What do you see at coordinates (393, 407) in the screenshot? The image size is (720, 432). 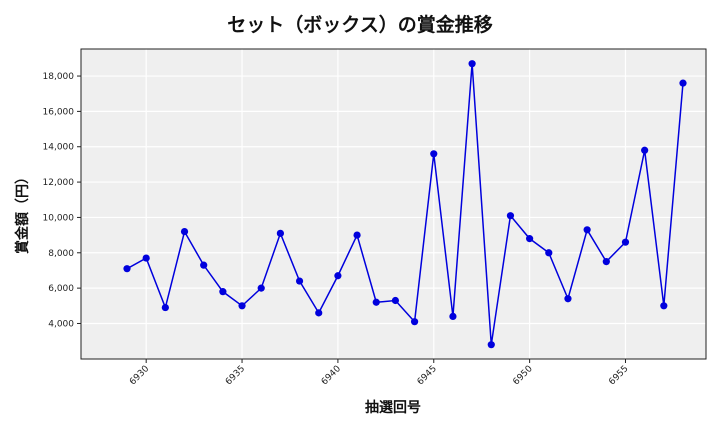 I see `x-axis-label: 抽選回号` at bounding box center [393, 407].